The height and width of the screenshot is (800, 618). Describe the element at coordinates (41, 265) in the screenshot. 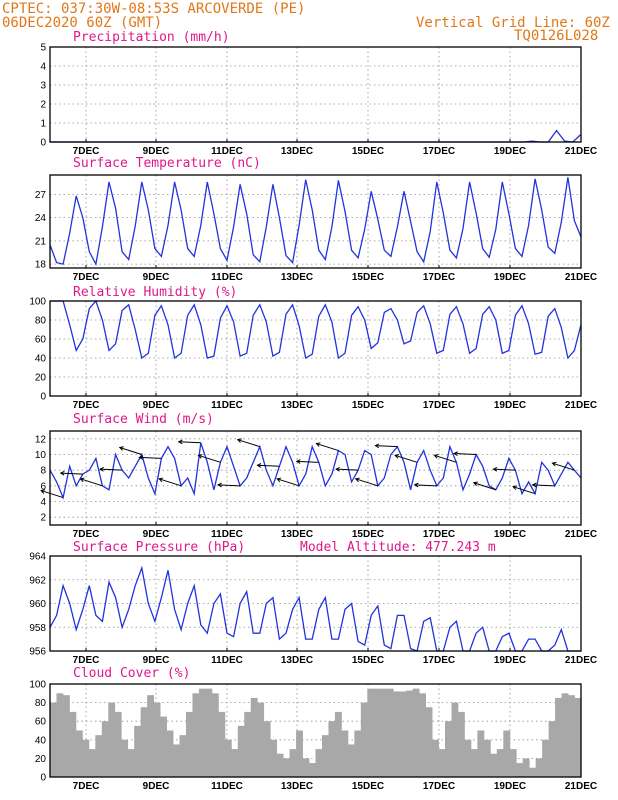

I see `temp-ytick: 18` at that location.